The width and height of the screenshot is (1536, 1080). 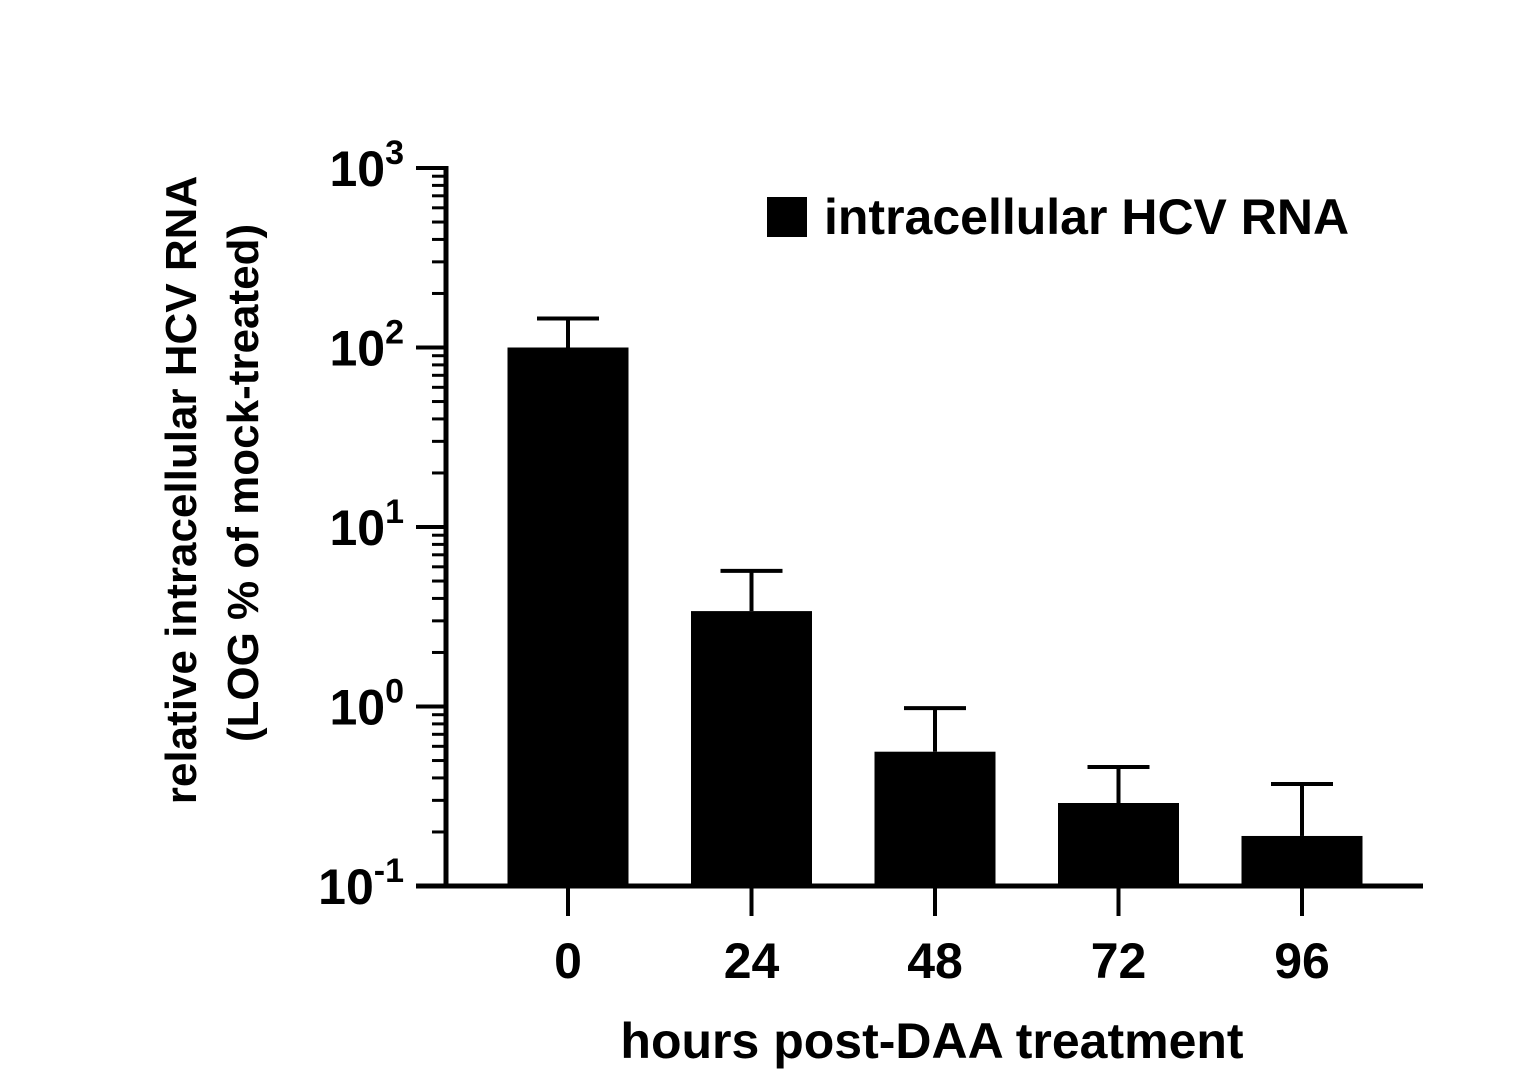 I want to click on x-tick-label-24: 24, so click(x=752, y=961).